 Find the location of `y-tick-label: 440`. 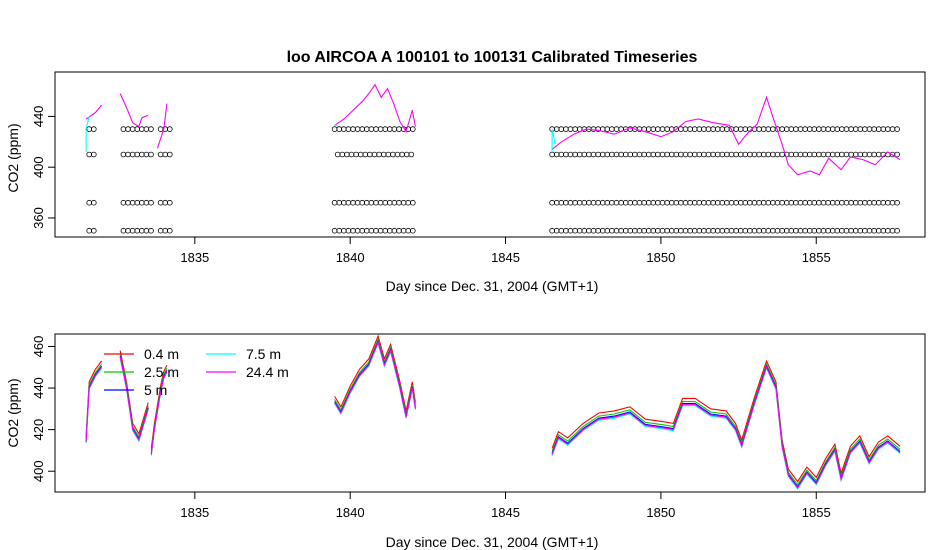

y-tick-label: 440 is located at coordinates (38, 117).